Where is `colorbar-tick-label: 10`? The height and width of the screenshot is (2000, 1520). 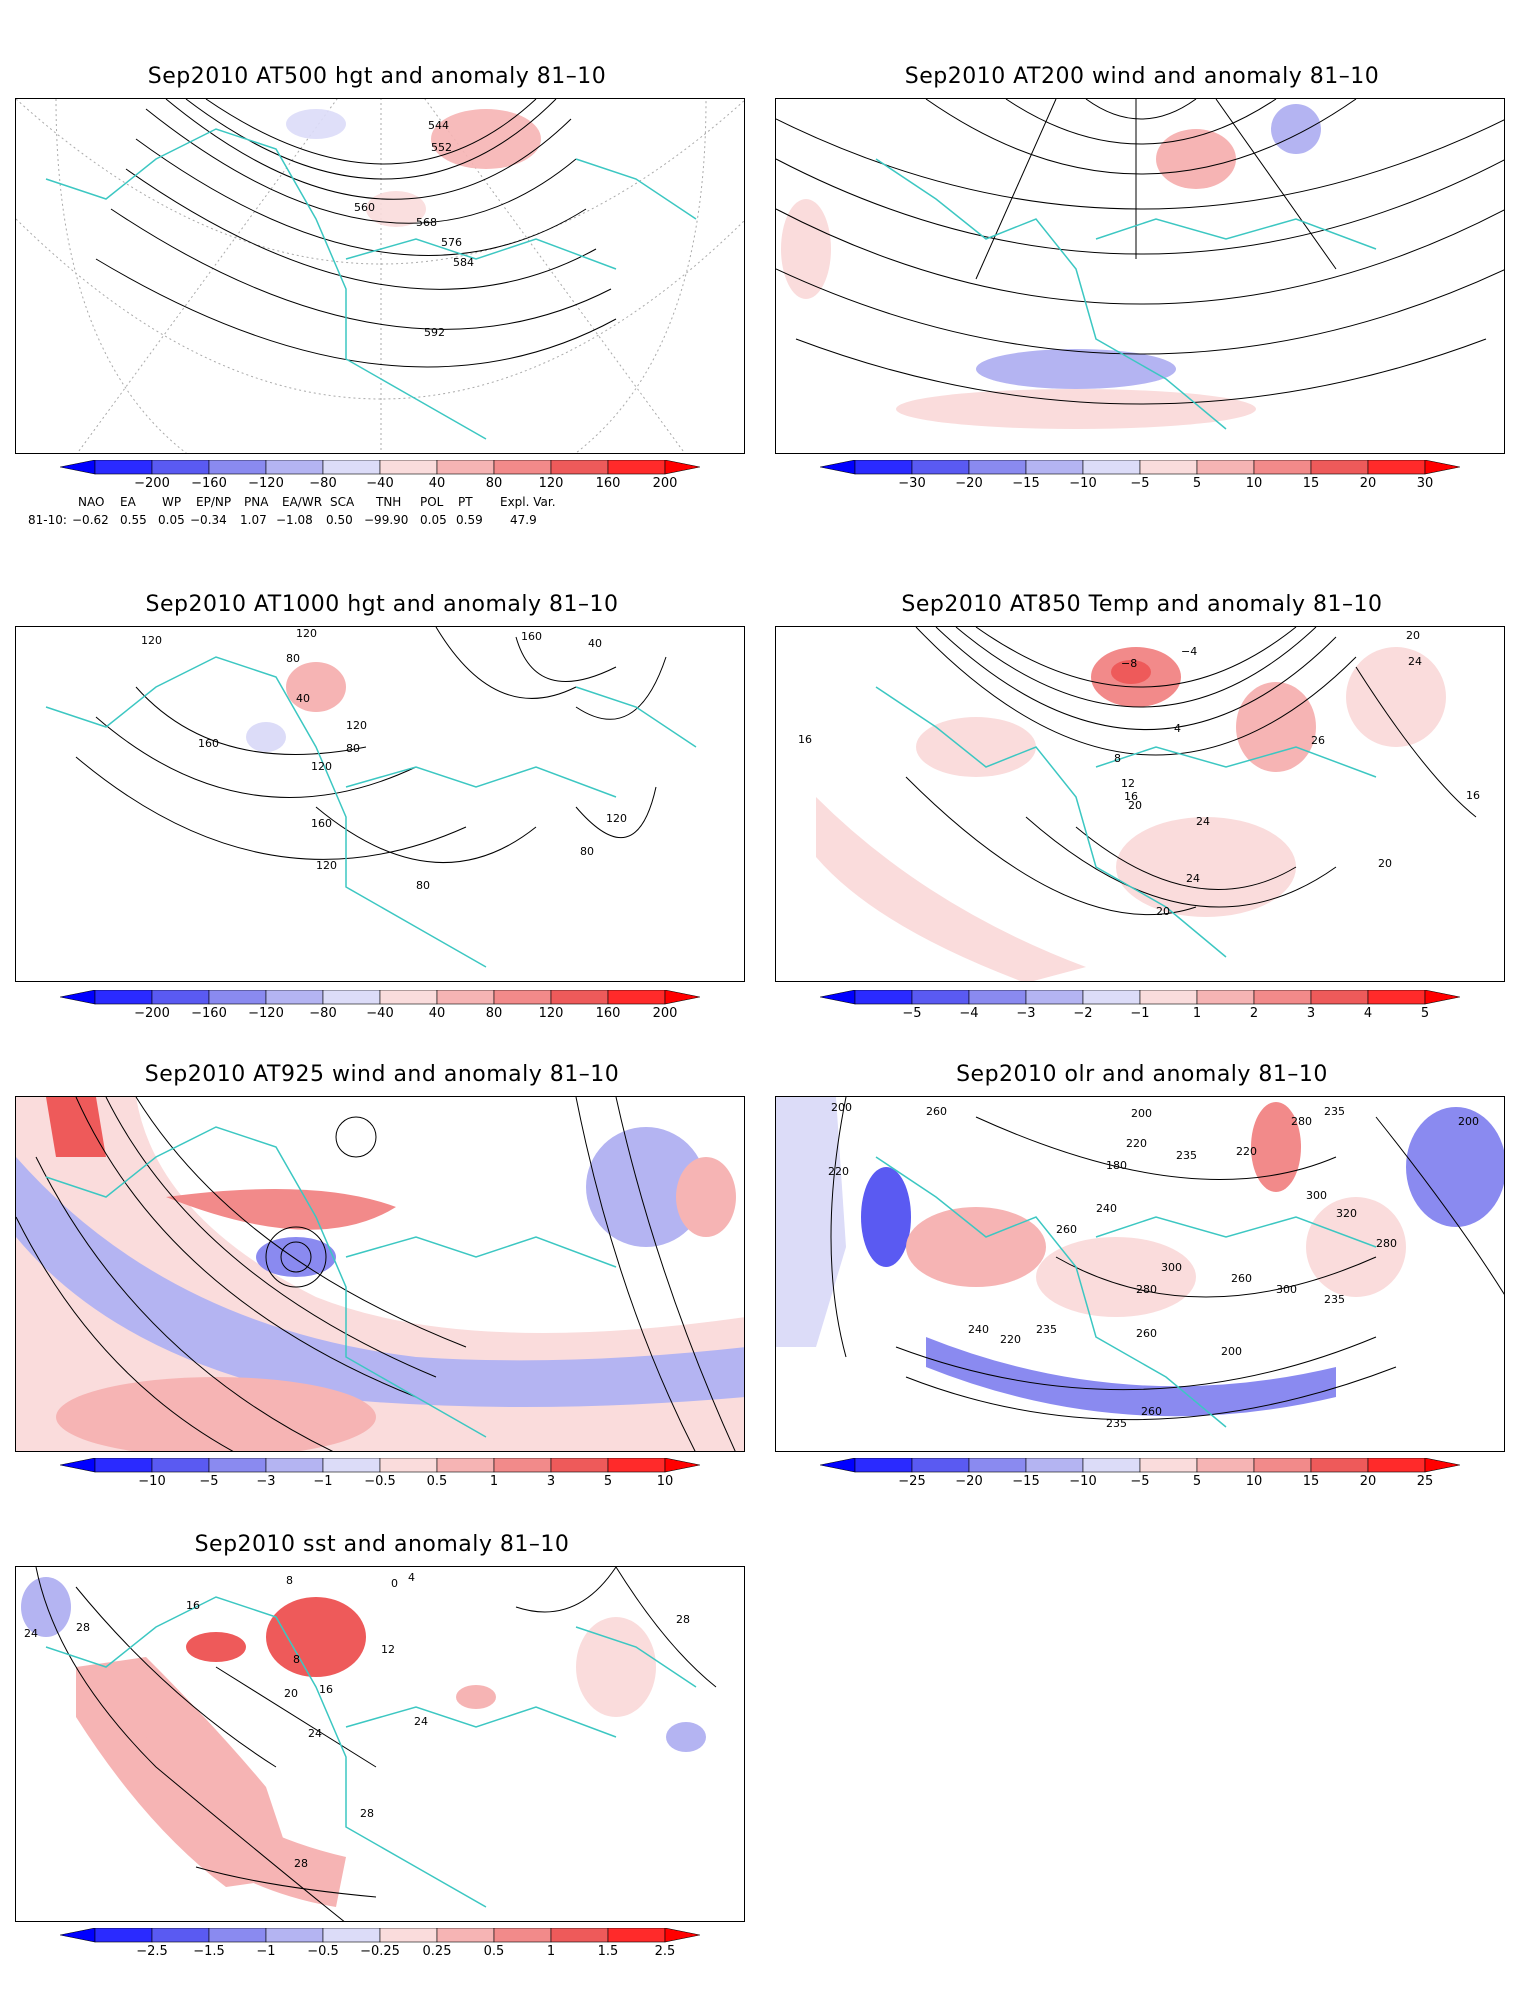 colorbar-tick-label: 10 is located at coordinates (665, 1481).